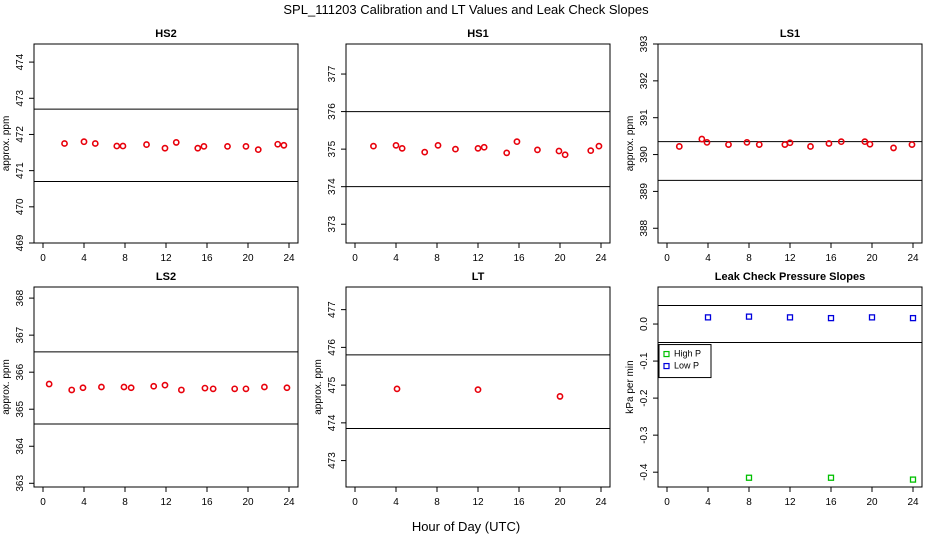  What do you see at coordinates (644, 43) in the screenshot?
I see `y-tick-label: 393` at bounding box center [644, 43].